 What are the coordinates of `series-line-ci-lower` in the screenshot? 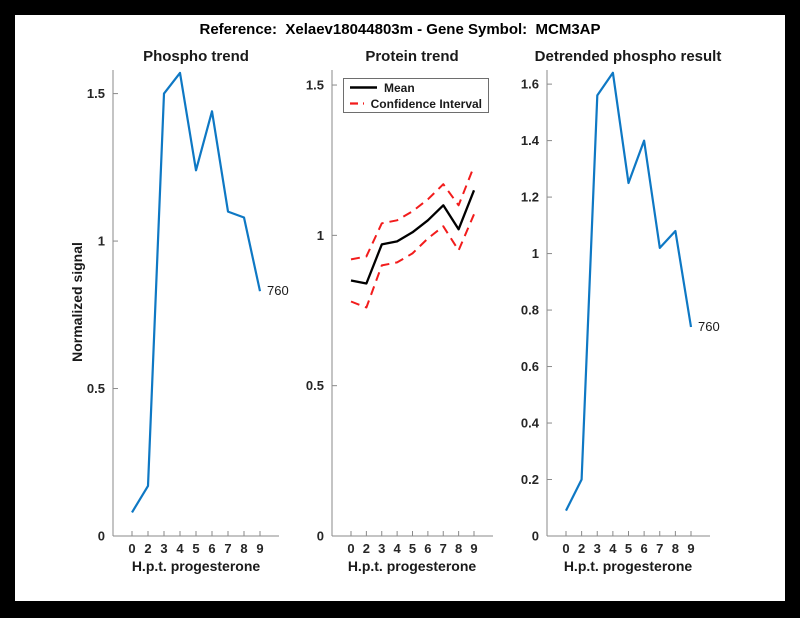 It's located at (412, 261).